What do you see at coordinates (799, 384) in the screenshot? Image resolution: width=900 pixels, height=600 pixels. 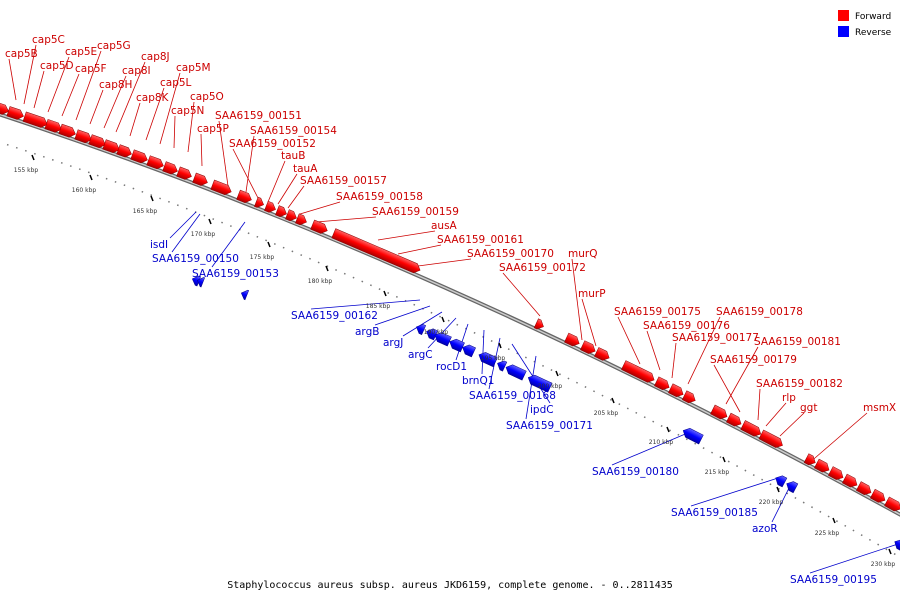 I see `label-saa6159-00182: SAA6159_00182` at bounding box center [799, 384].